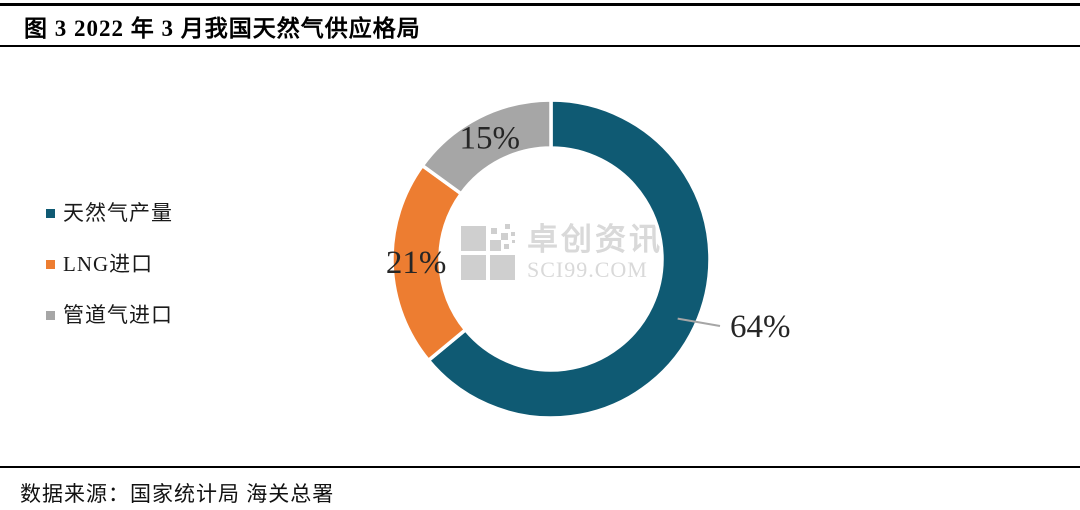 The height and width of the screenshot is (510, 1080). I want to click on watermark-text: 卓创资讯 SCI99.COM, so click(595, 252).